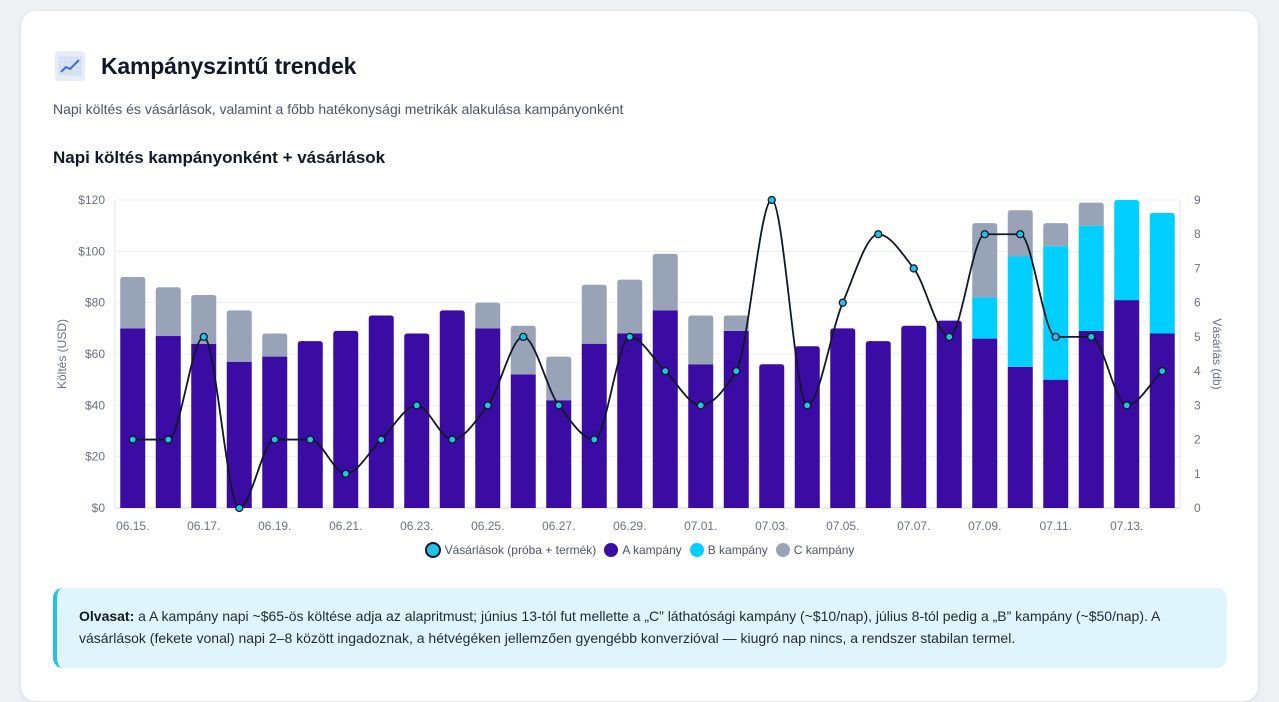 Image resolution: width=1279 pixels, height=702 pixels. Describe the element at coordinates (771, 526) in the screenshot. I see `x-tick-label: 07.03.` at that location.